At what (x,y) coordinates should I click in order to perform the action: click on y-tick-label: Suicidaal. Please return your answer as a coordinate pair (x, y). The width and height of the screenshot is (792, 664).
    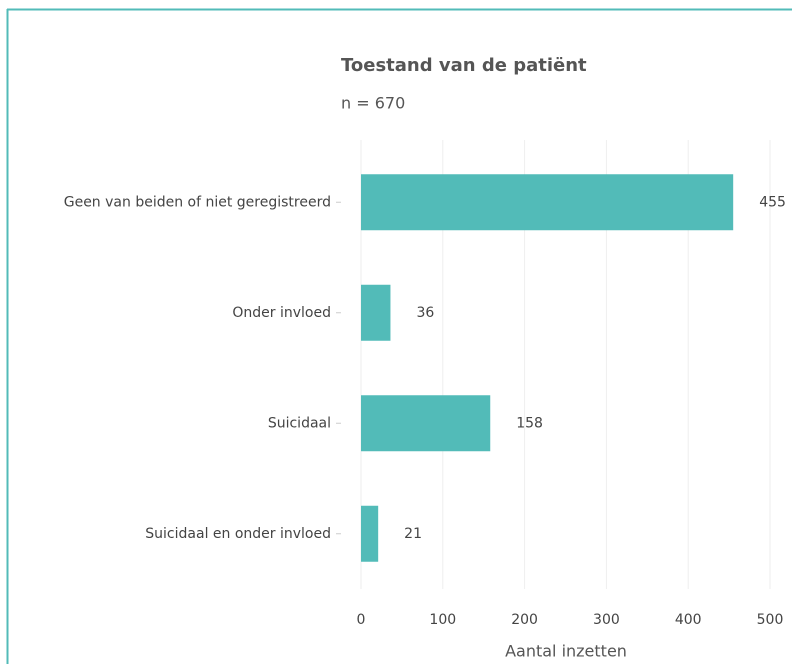
    Looking at the image, I should click on (299, 423).